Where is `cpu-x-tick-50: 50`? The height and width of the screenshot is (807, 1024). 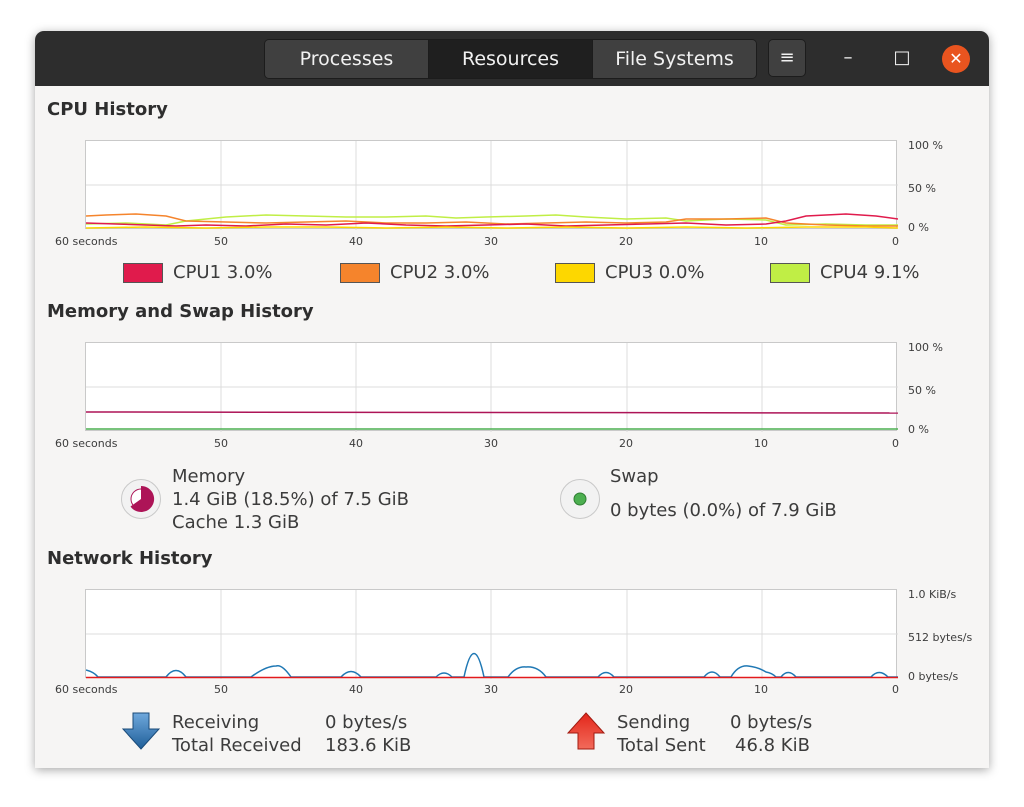 cpu-x-tick-50: 50 is located at coordinates (221, 241).